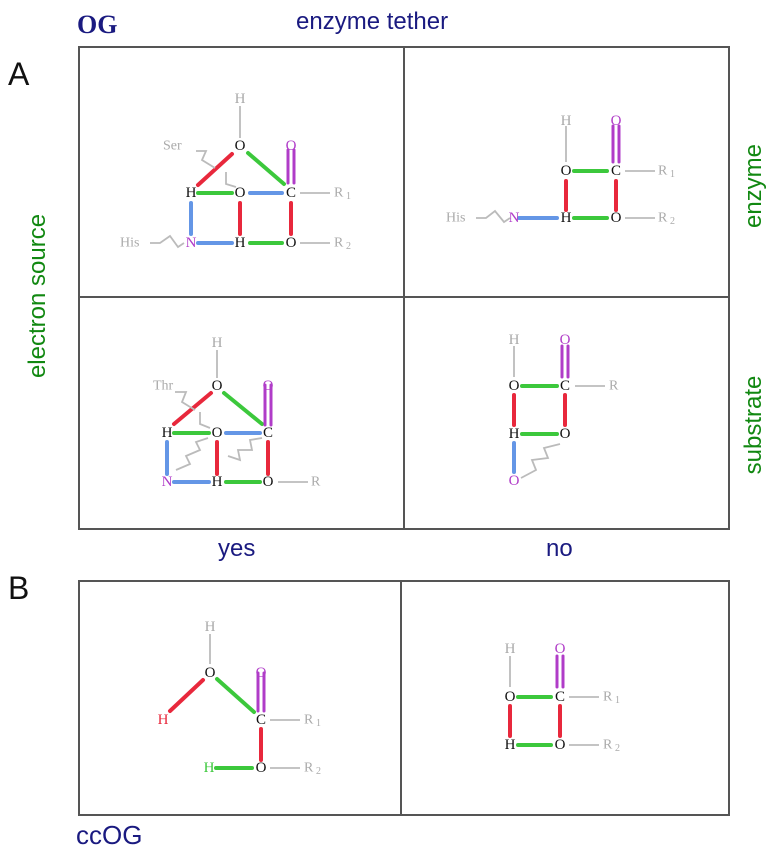 Image resolution: width=770 pixels, height=859 pixels. What do you see at coordinates (163, 386) in the screenshot?
I see `svg-text: Thr` at bounding box center [163, 386].